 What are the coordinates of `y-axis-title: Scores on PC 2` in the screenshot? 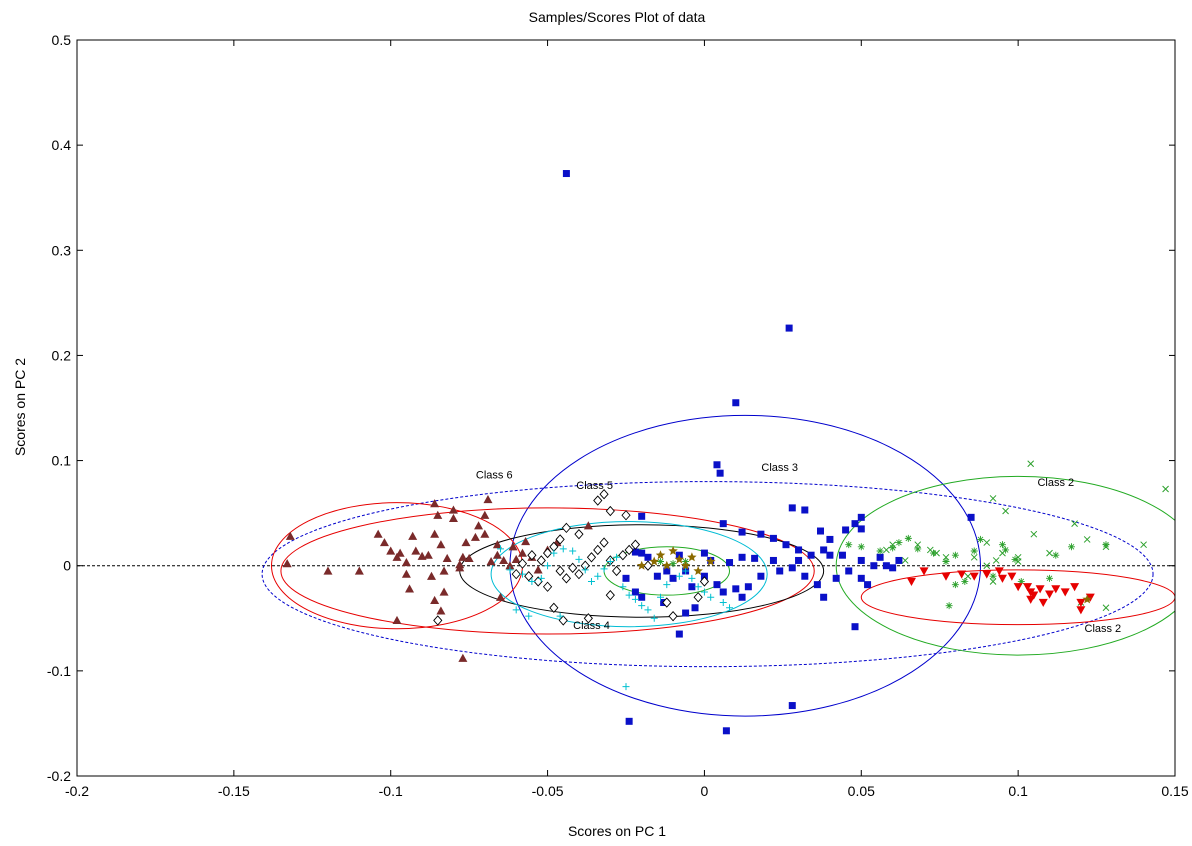 It's located at (20, 407).